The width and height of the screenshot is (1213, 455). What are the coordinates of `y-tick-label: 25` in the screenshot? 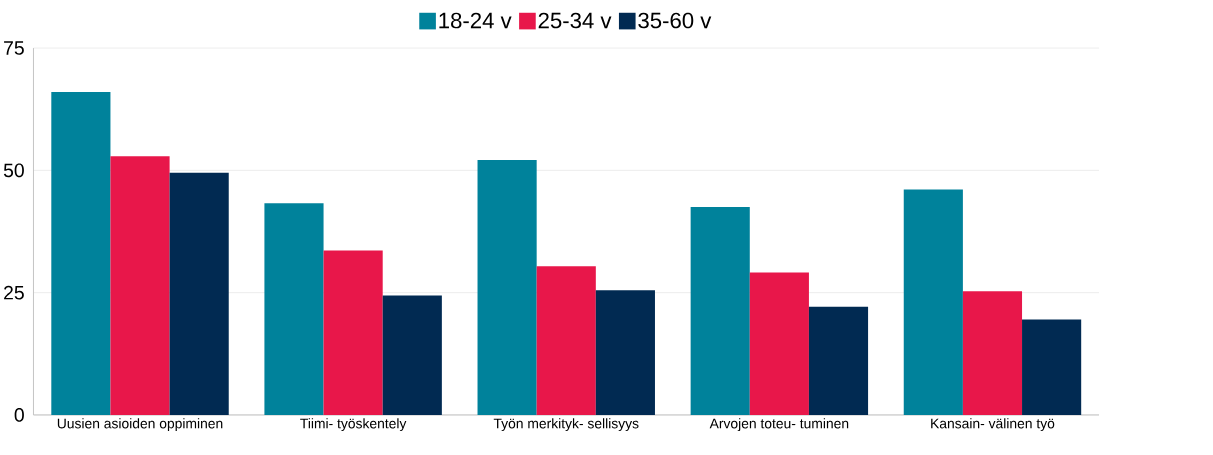 It's located at (14, 292).